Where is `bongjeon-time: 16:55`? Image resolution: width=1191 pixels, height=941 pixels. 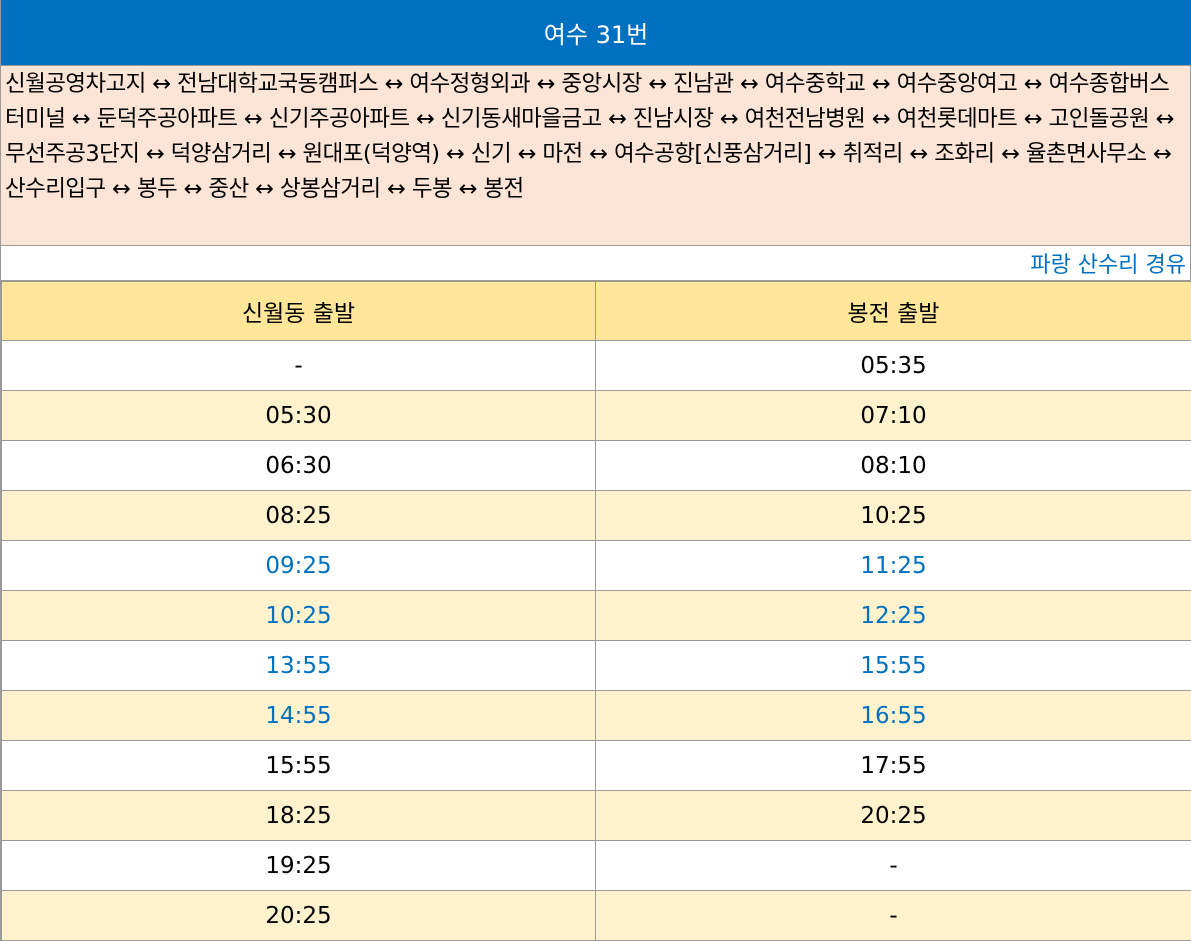
bongjeon-time: 16:55 is located at coordinates (893, 716).